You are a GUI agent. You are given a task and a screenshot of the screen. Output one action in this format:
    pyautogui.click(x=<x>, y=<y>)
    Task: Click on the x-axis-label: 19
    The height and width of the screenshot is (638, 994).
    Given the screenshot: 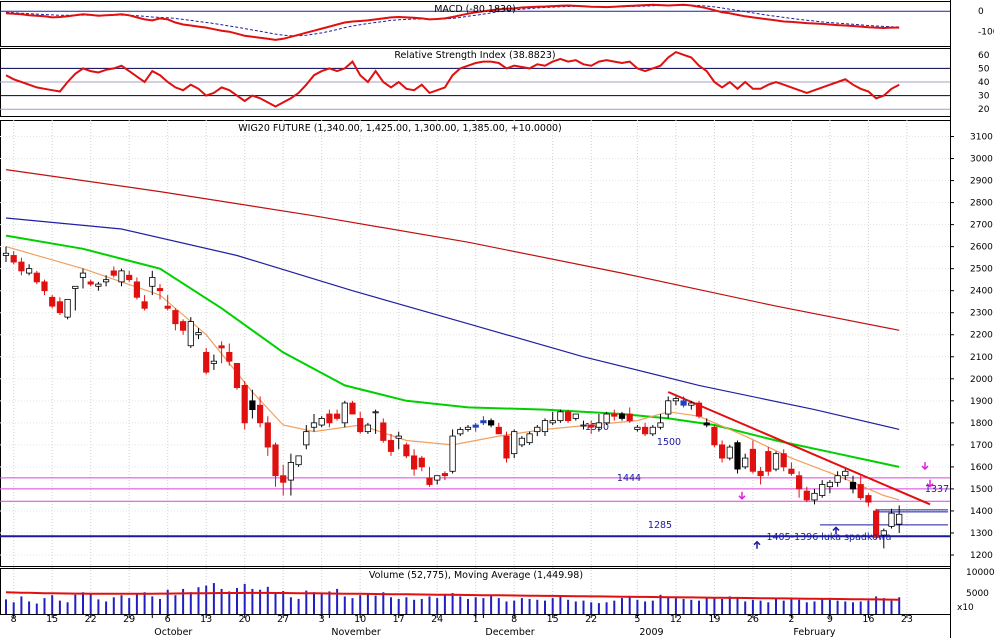 What is the action you would take?
    pyautogui.click(x=714, y=619)
    